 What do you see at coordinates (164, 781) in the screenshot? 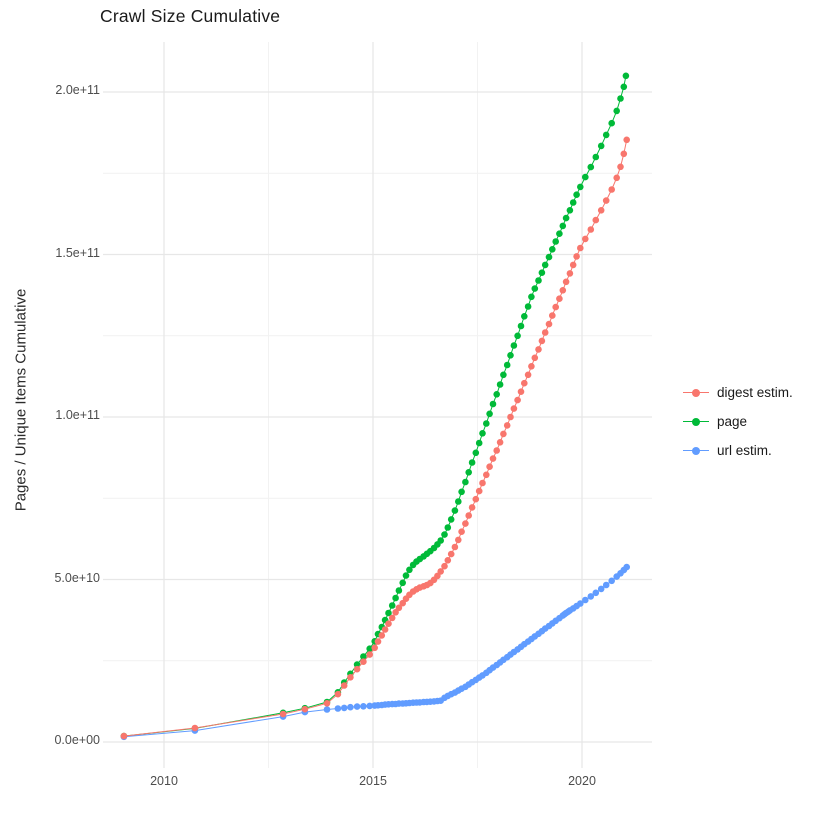
I see `x-tick-label: 2010` at bounding box center [164, 781].